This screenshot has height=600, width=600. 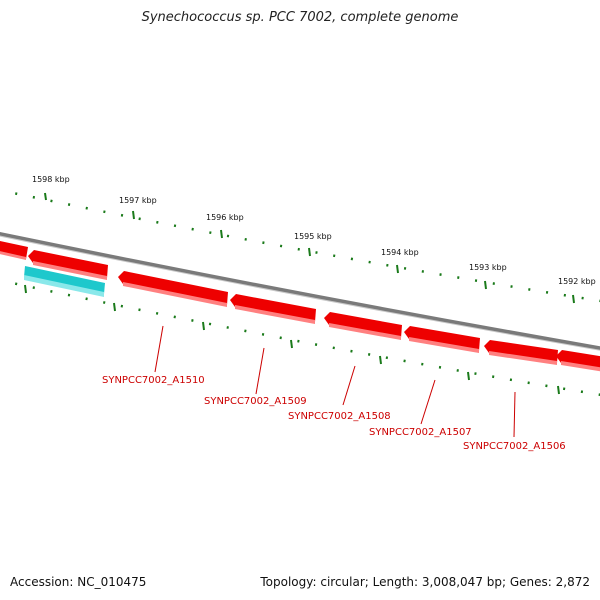 What do you see at coordinates (64, 281) in the screenshot?
I see `feature-bar` at bounding box center [64, 281].